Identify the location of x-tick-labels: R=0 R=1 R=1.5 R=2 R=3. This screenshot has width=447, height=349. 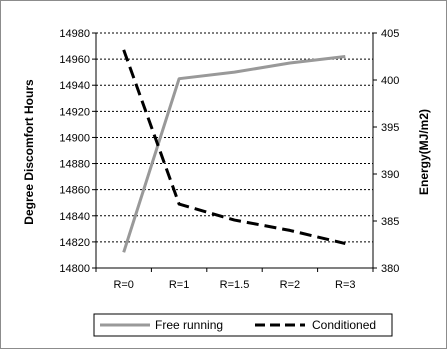
(234, 285).